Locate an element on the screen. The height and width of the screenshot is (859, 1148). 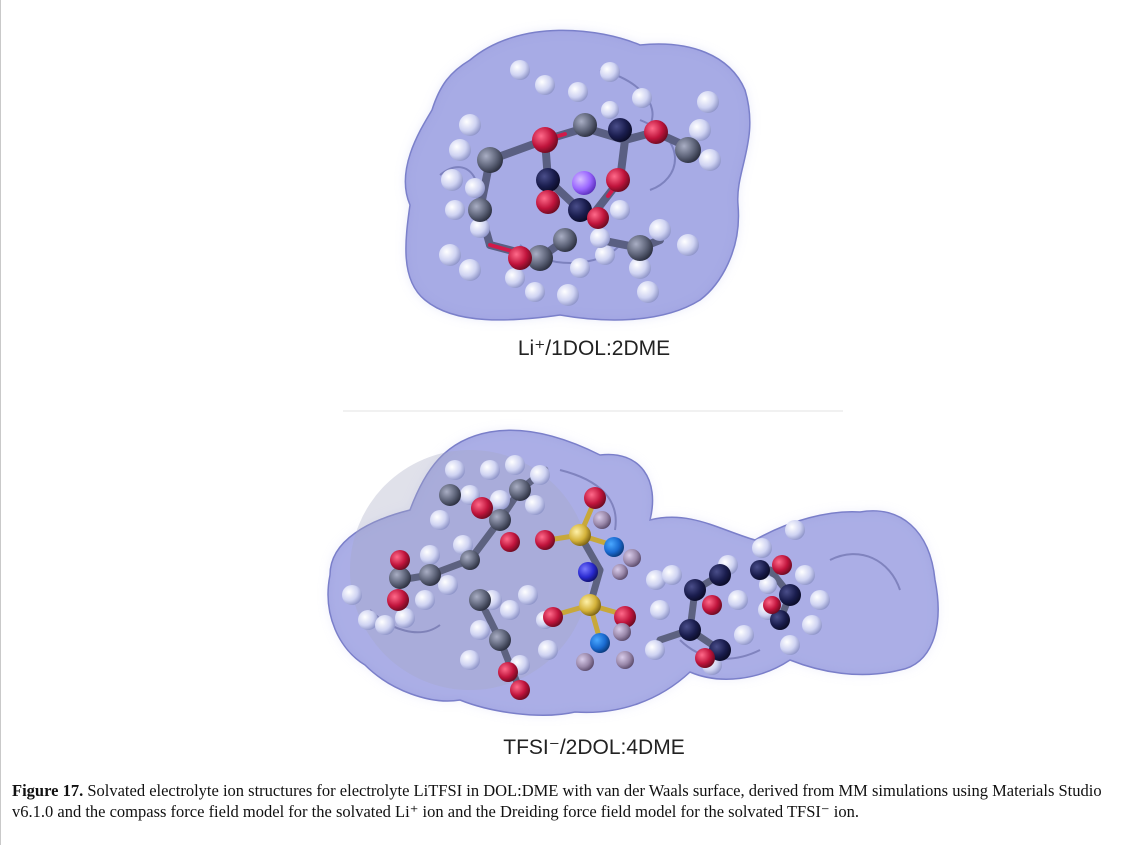
panel-divider is located at coordinates (593, 411).